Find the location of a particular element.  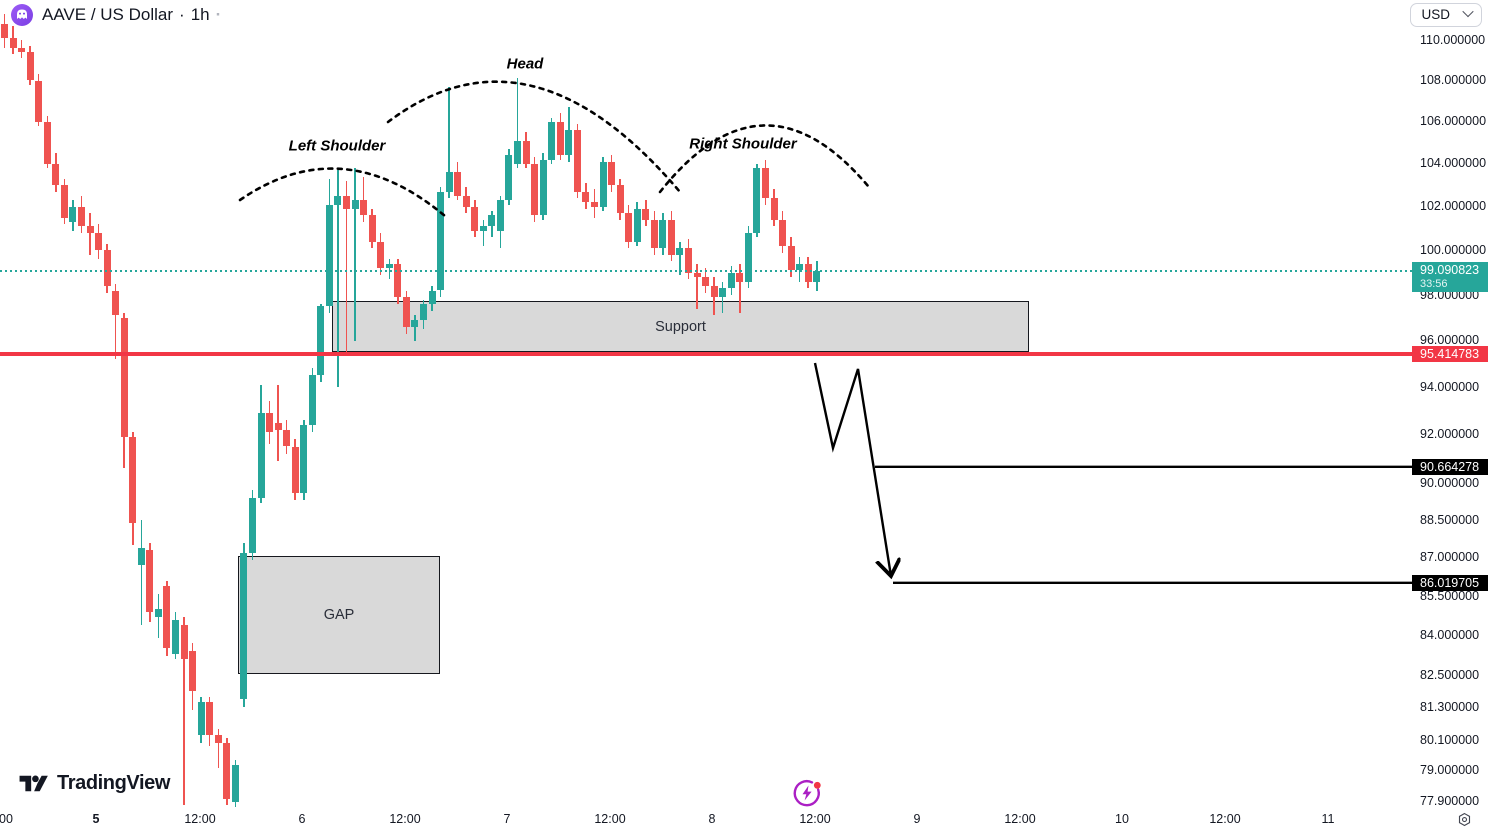

price-tick-label: 85.500000 is located at coordinates (1450, 595).